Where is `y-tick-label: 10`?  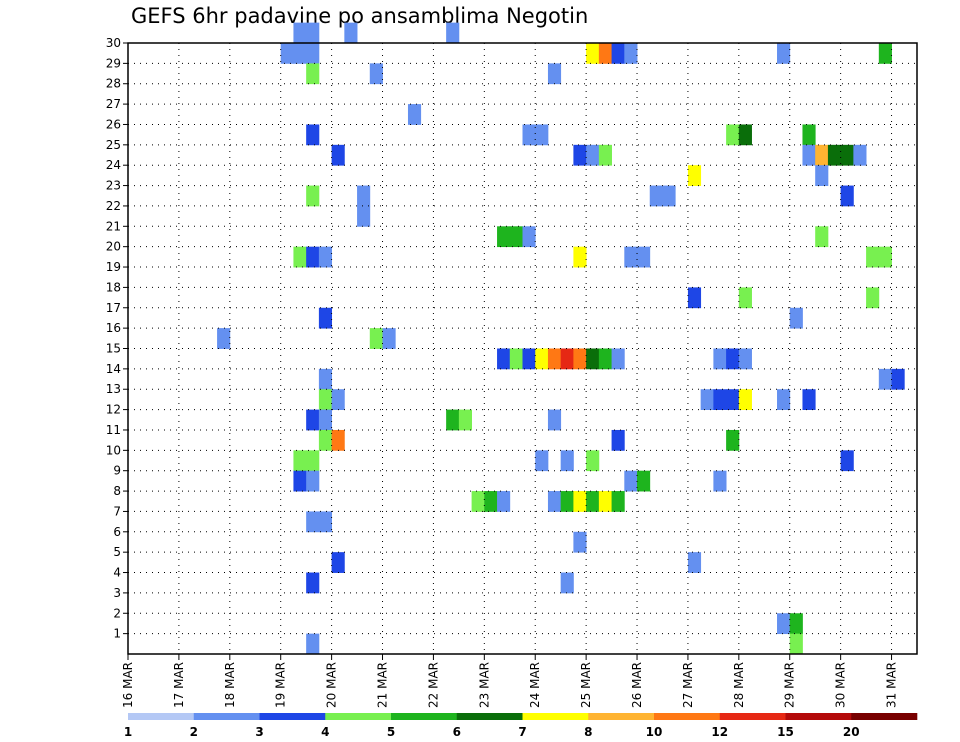
y-tick-label: 10 is located at coordinates (113, 450).